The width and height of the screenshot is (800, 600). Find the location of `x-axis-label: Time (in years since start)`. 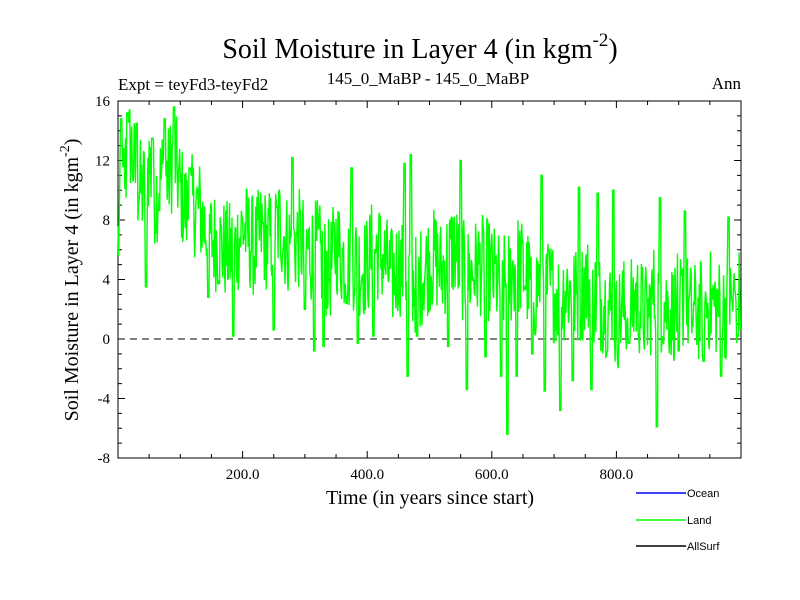

x-axis-label: Time (in years since start) is located at coordinates (430, 498).